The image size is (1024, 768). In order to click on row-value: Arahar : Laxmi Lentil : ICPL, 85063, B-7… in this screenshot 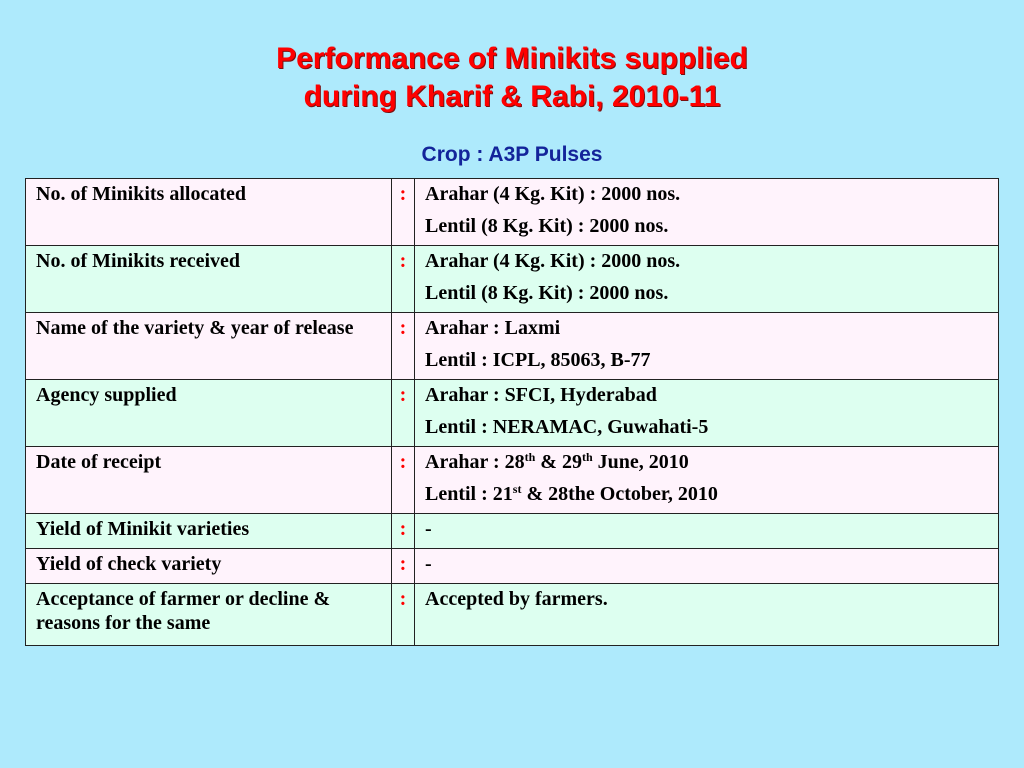, I will do `click(706, 346)`.